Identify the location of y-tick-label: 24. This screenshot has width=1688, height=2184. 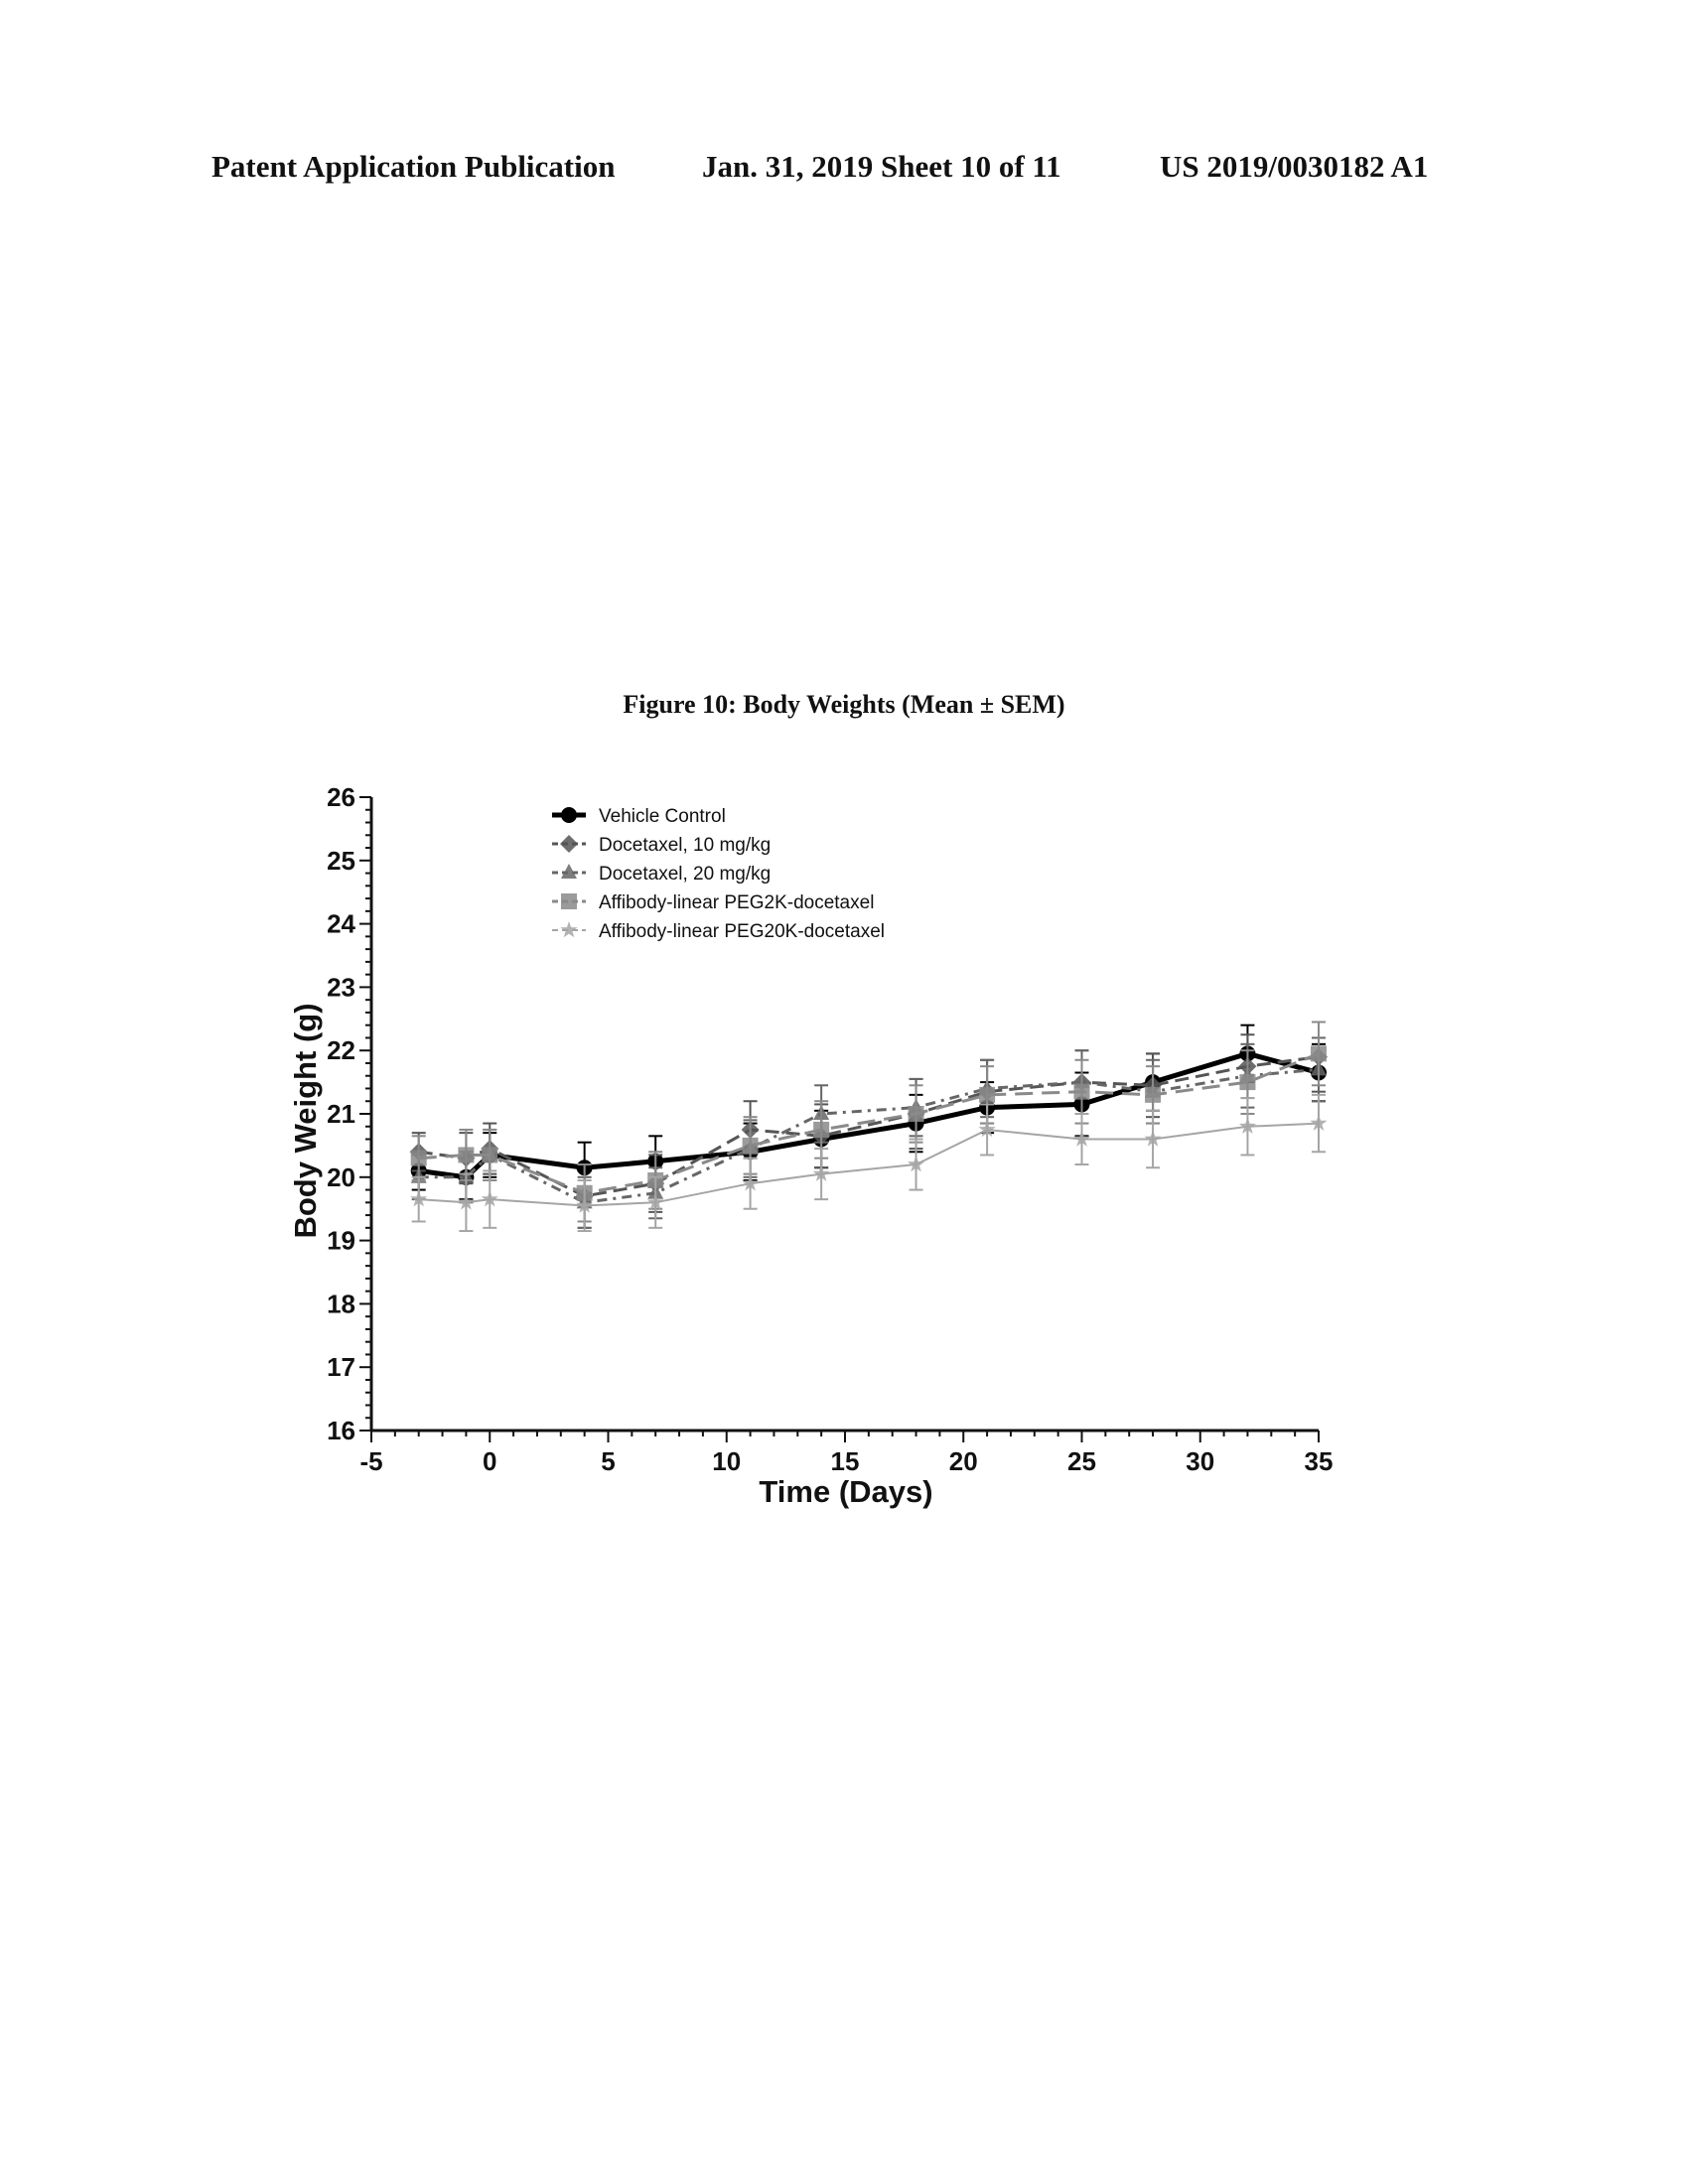
(341, 924).